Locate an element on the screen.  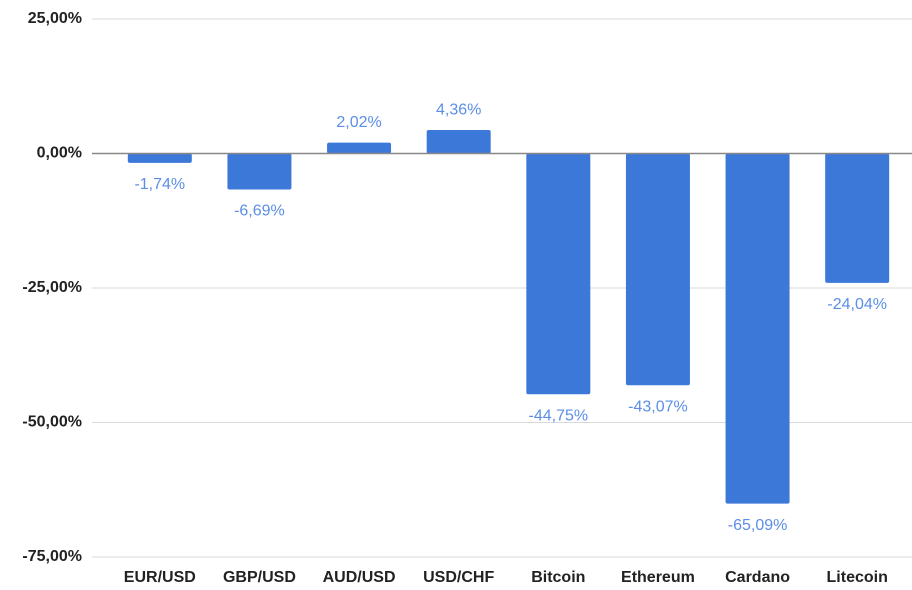
data-label: -6,69% is located at coordinates (259, 211).